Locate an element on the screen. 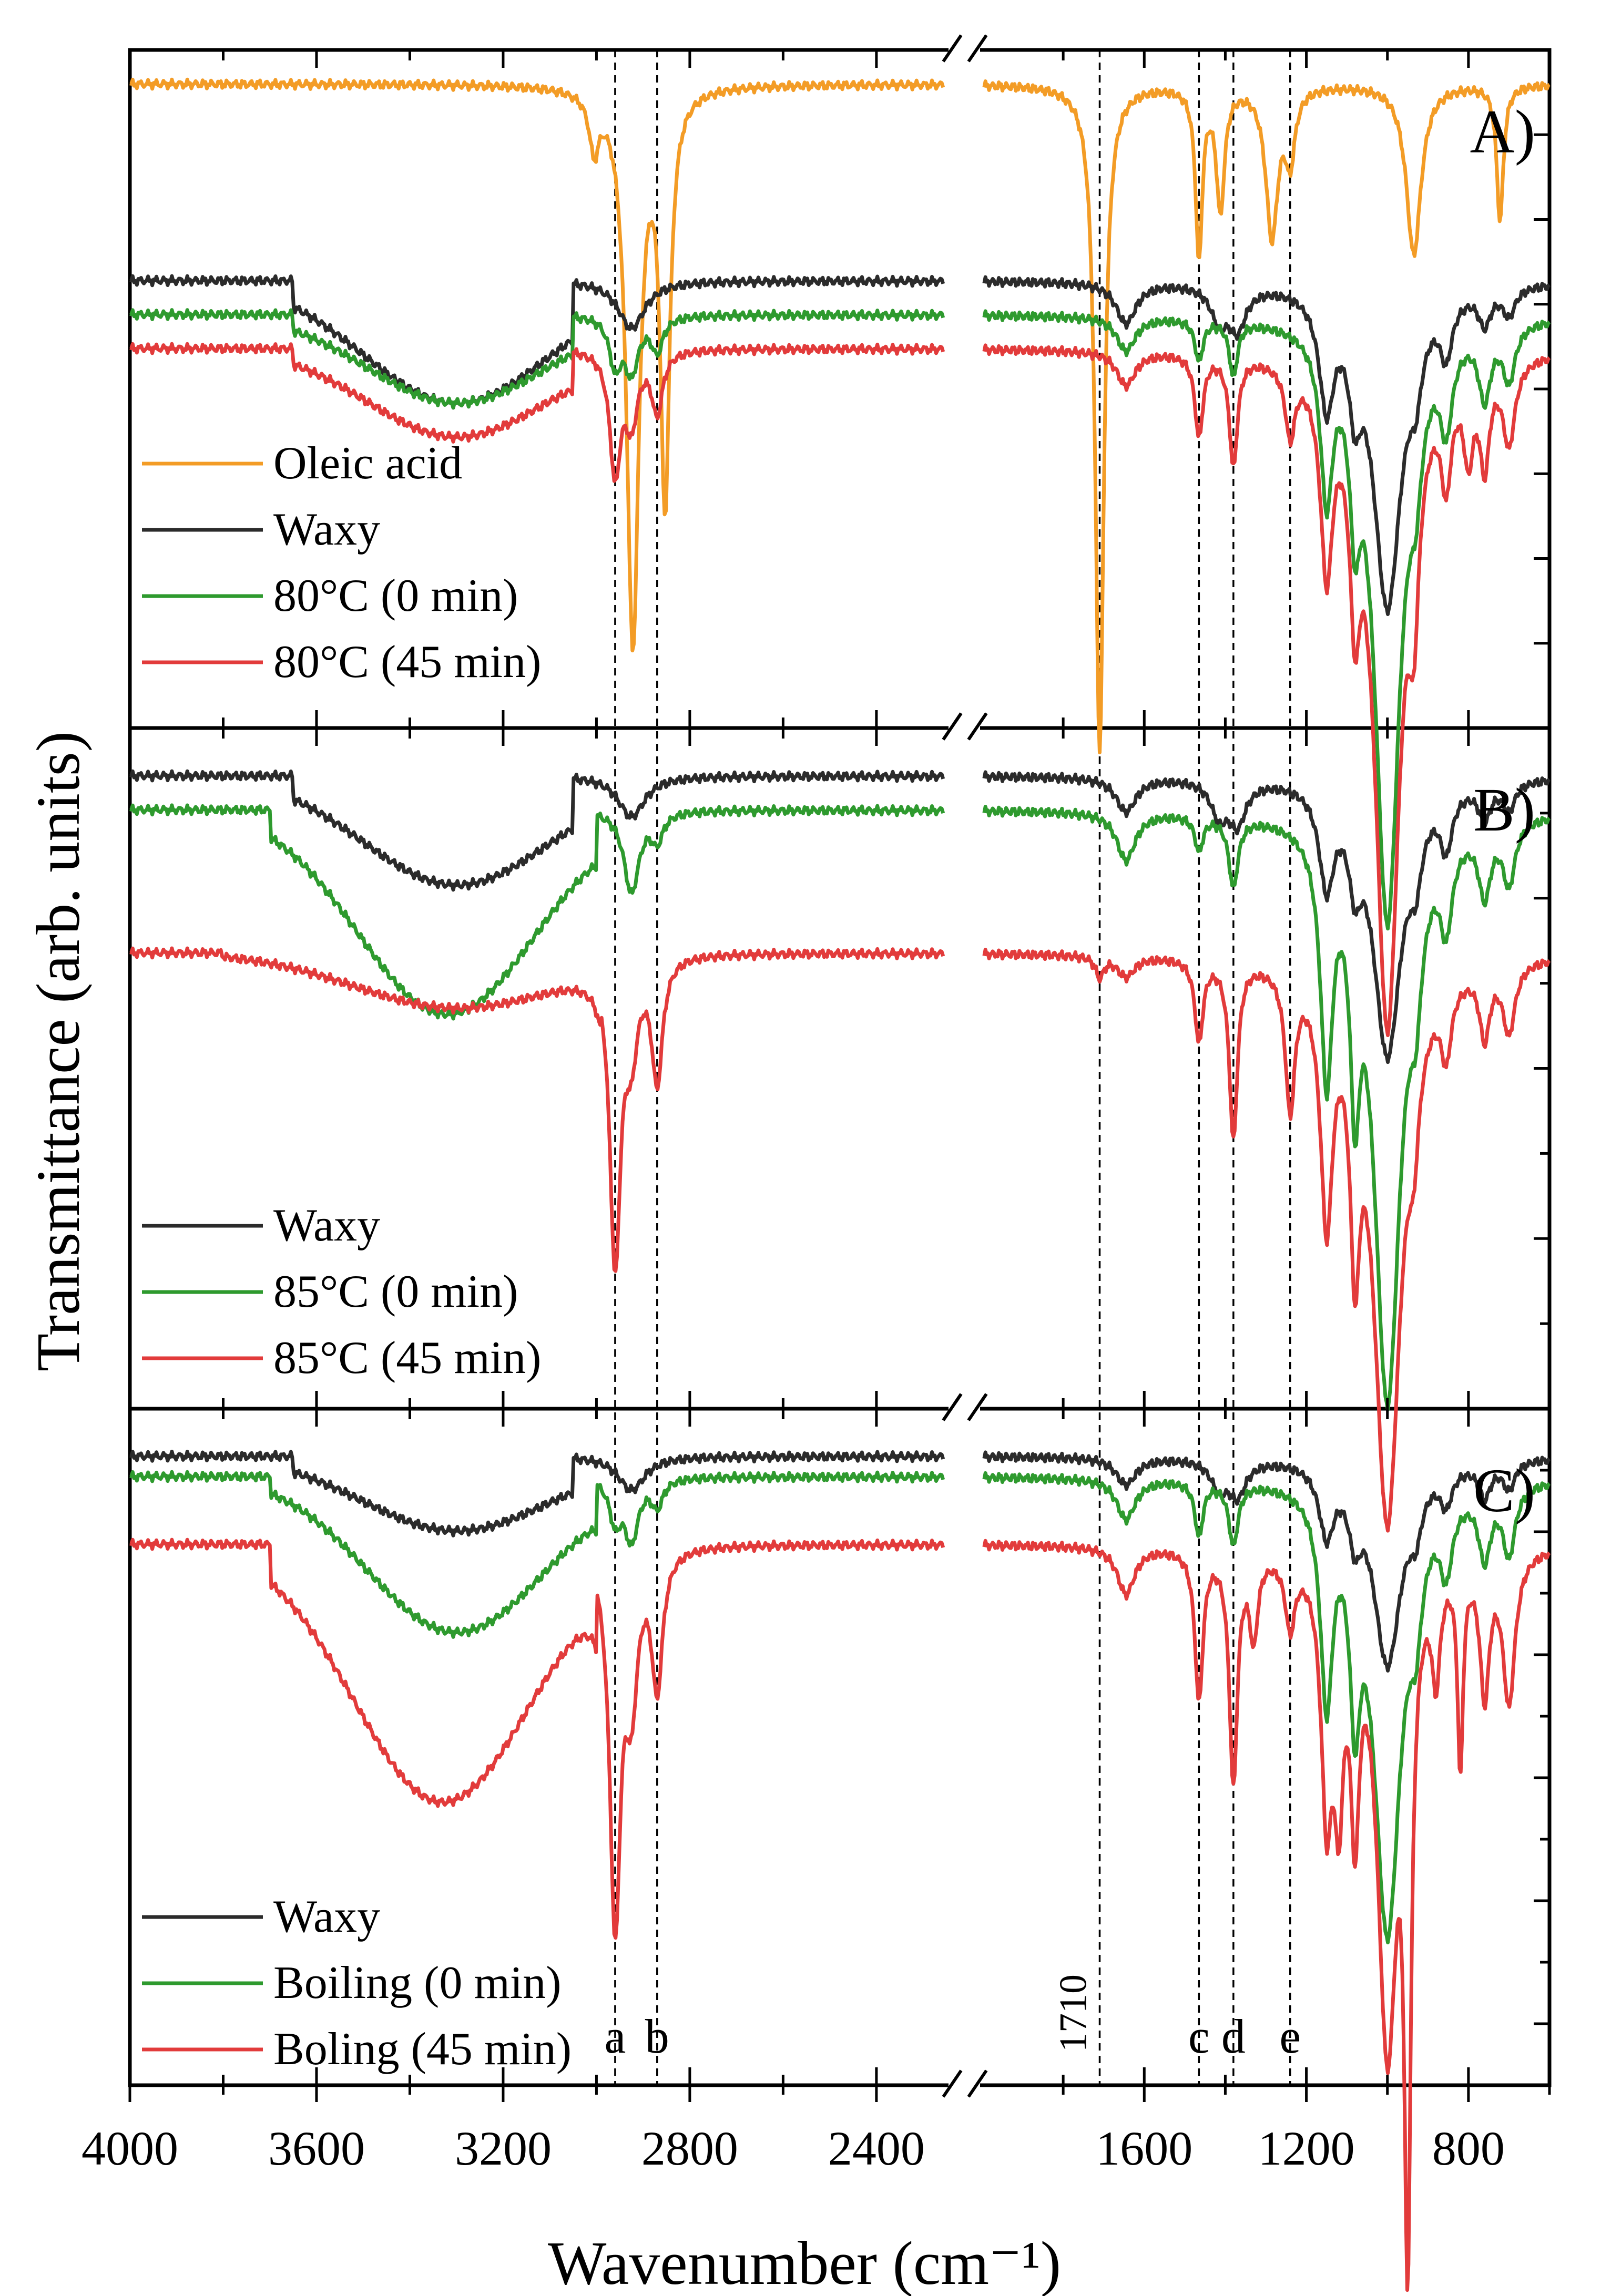 Image resolution: width=1611 pixels, height=2296 pixels. panel-label: B) is located at coordinates (1504, 809).